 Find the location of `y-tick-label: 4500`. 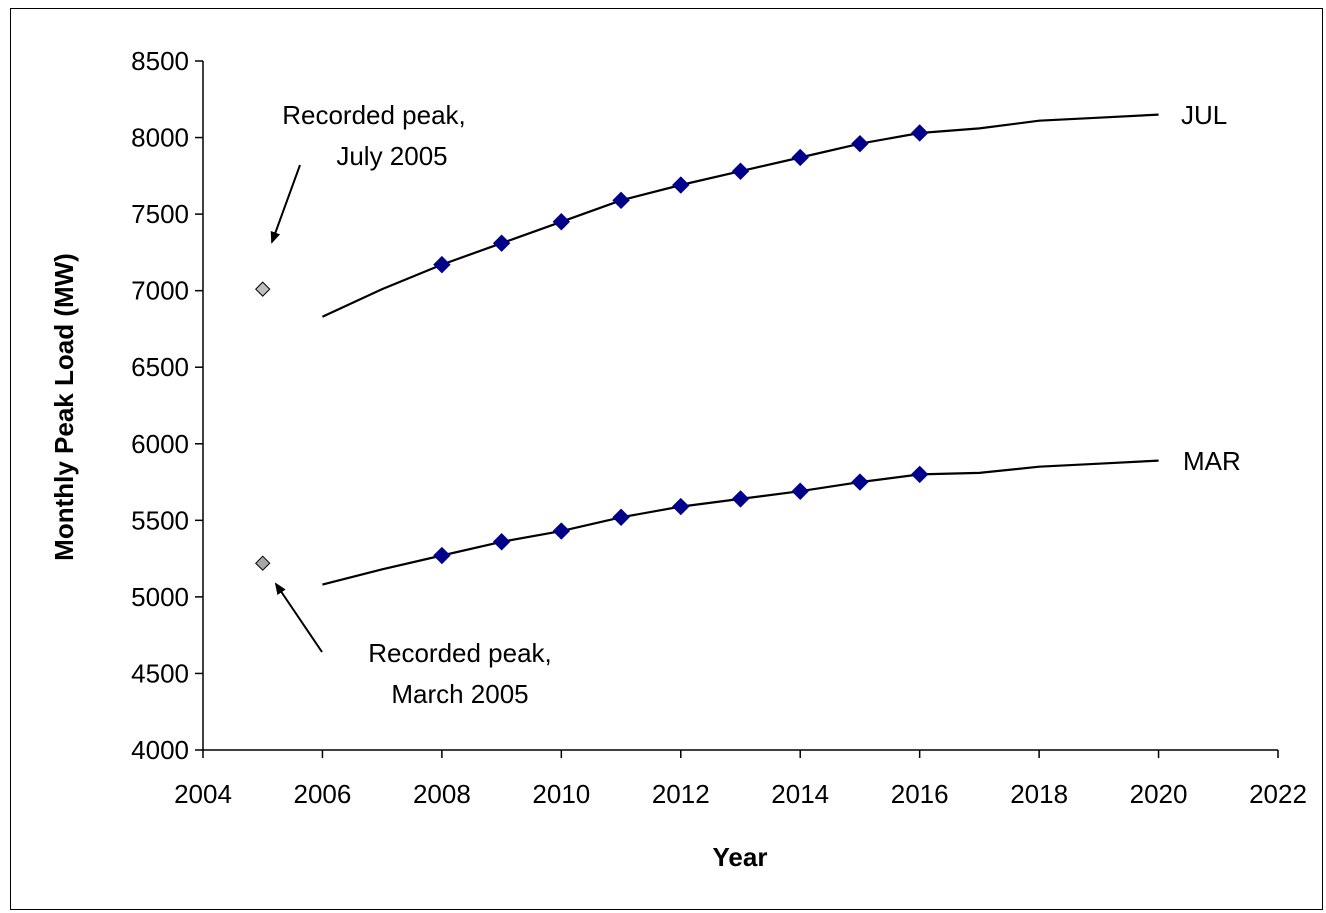

y-tick-label: 4500 is located at coordinates (160, 673).